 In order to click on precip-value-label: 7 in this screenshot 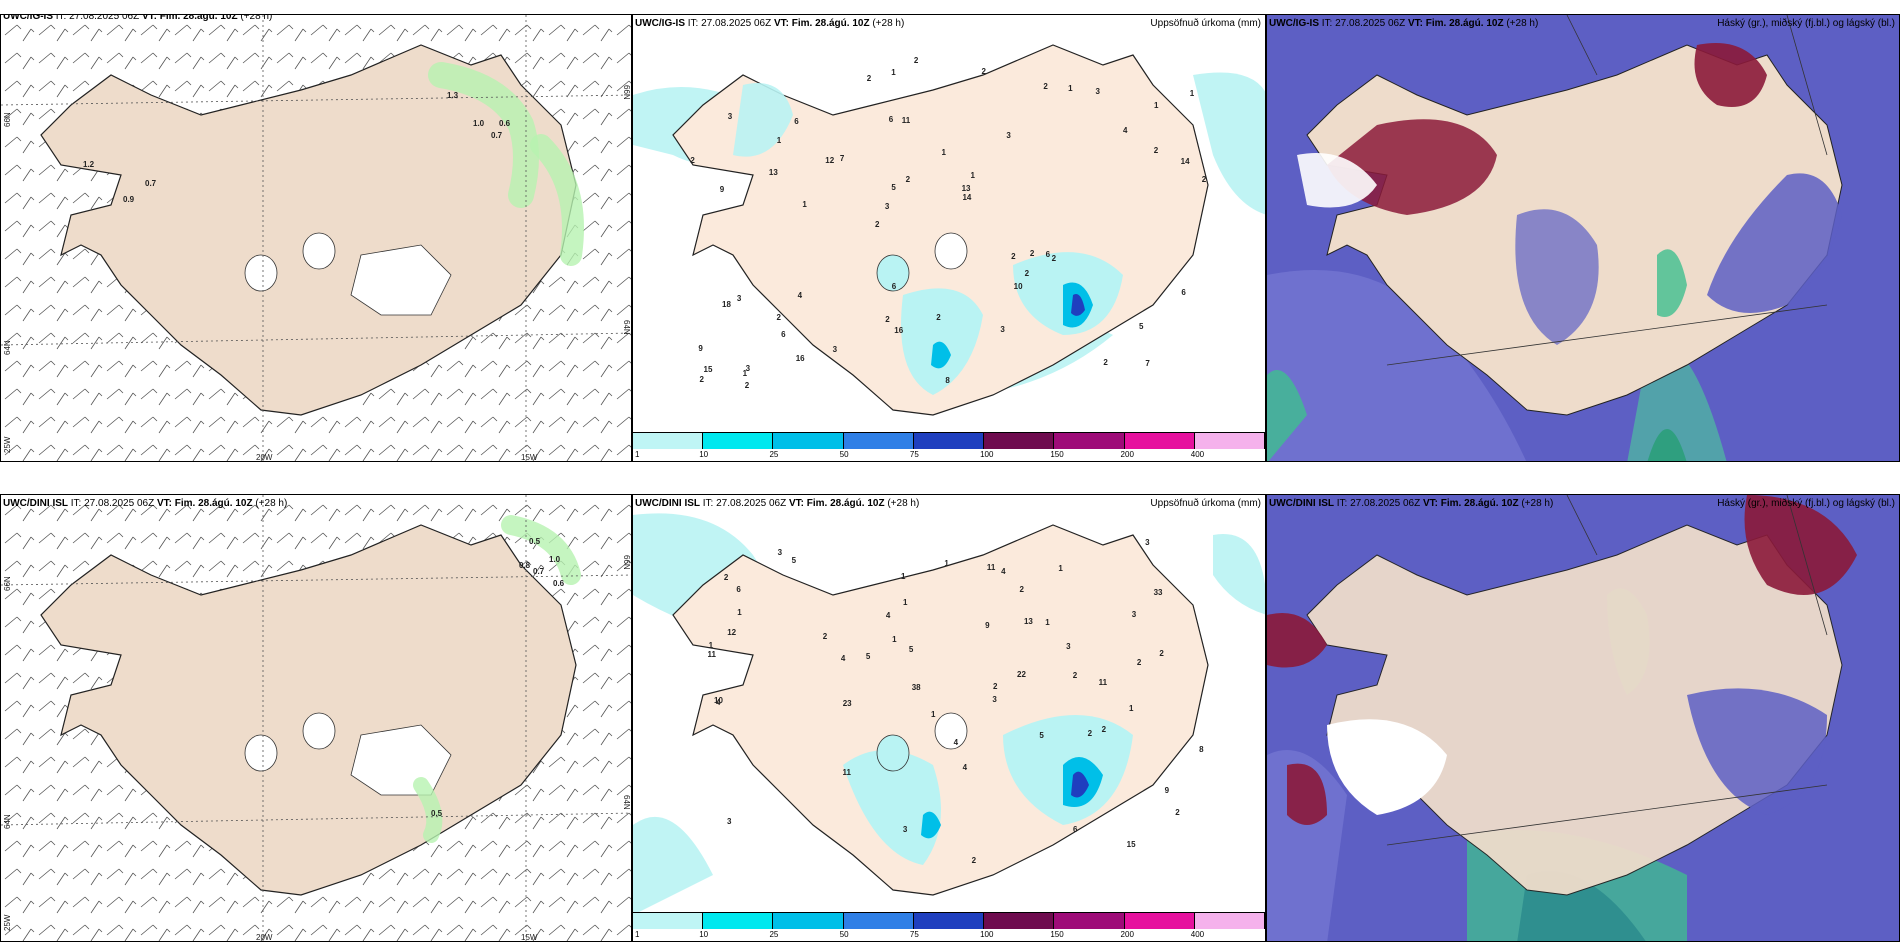, I will do `click(1147, 363)`.